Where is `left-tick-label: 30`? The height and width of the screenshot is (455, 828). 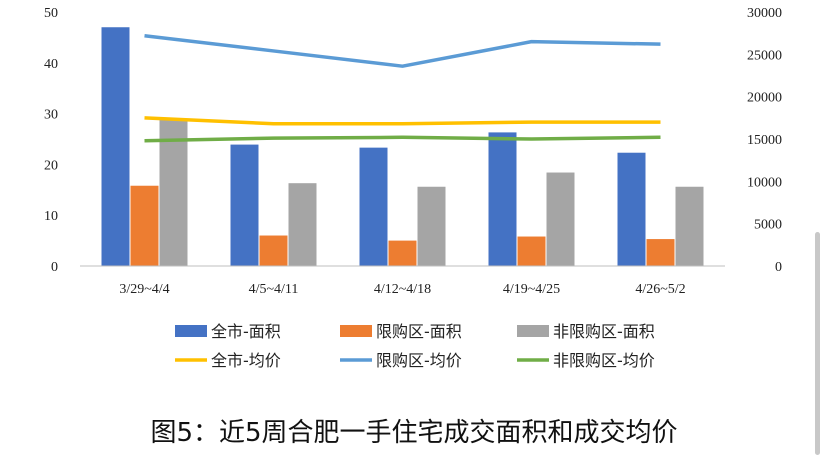
left-tick-label: 30 is located at coordinates (51, 115).